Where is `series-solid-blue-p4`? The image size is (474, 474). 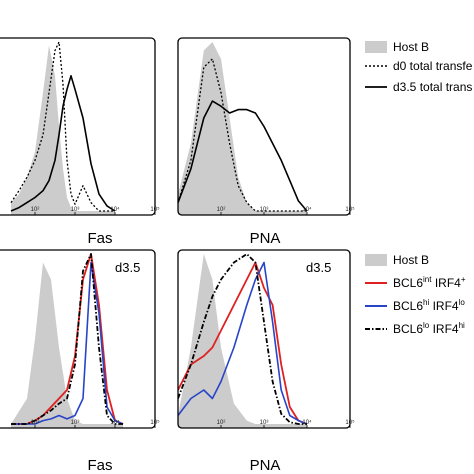 series-solid-blue-p4 is located at coordinates (243, 343).